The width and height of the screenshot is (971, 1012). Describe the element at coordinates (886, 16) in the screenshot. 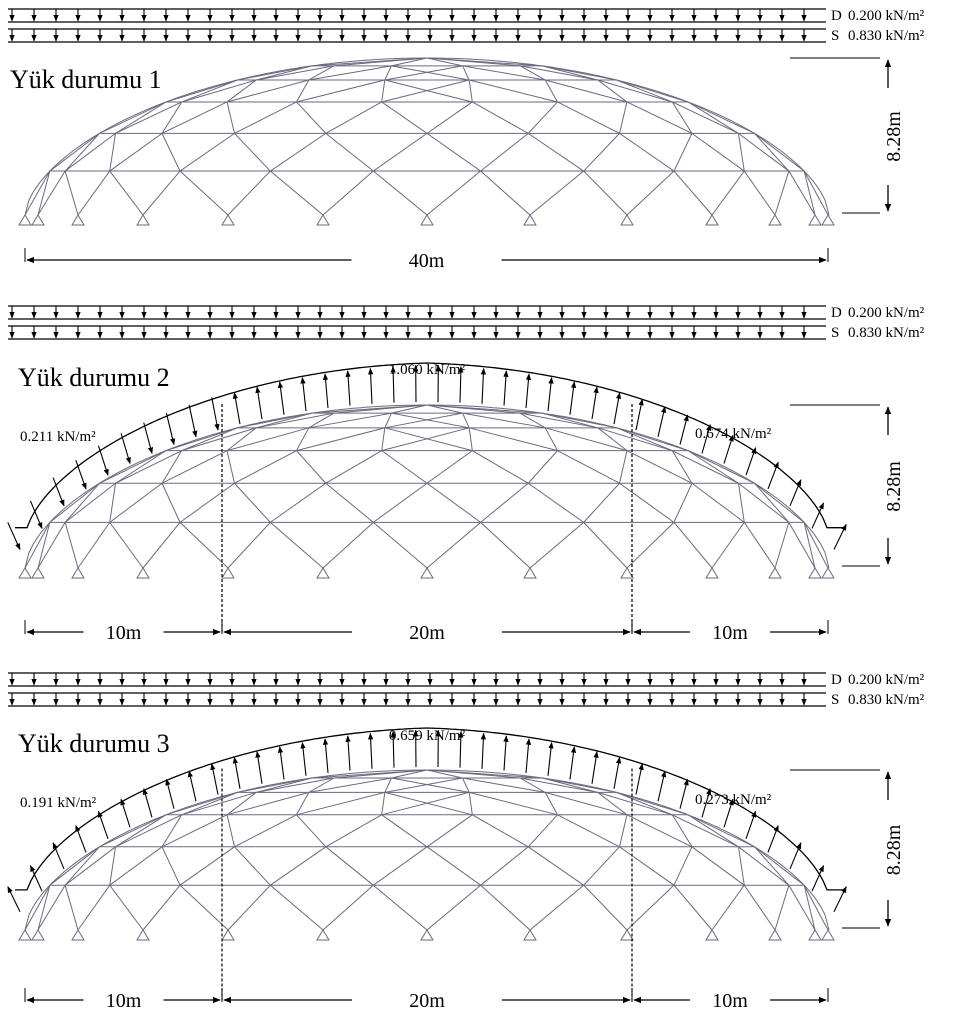

I see `load-value: 0.200 kN/m²` at that location.